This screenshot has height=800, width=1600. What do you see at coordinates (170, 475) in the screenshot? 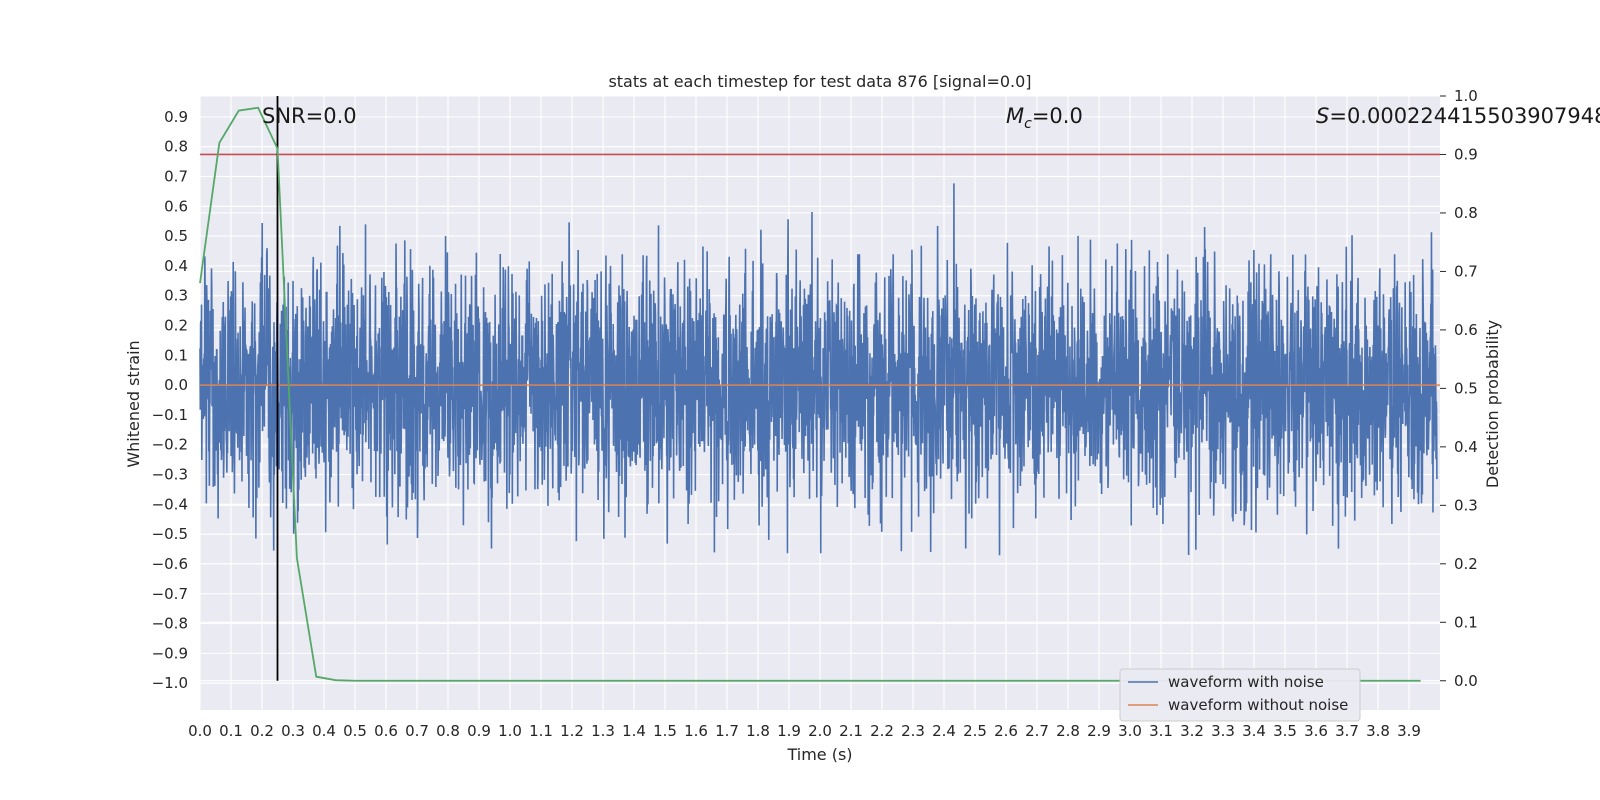
I see `y-tick-label: −0.3` at bounding box center [170, 475].